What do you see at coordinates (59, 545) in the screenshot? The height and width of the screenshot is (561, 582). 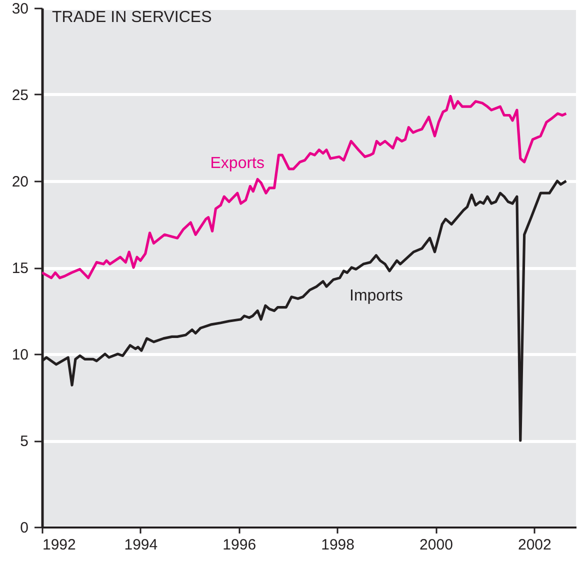 I see `x-tick-label: 1992` at bounding box center [59, 545].